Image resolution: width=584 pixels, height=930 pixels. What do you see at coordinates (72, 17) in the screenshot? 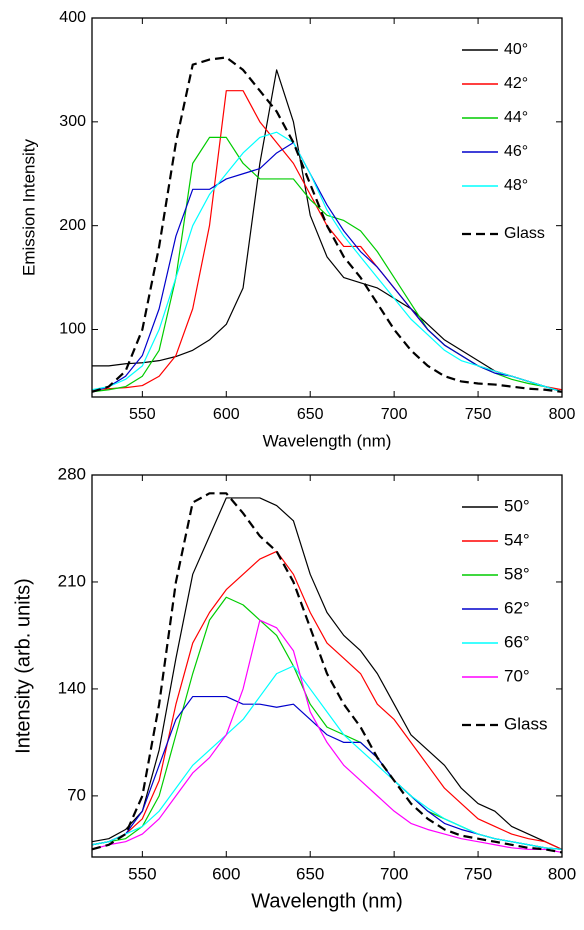
I see `y-tick-label: 400` at bounding box center [72, 17].